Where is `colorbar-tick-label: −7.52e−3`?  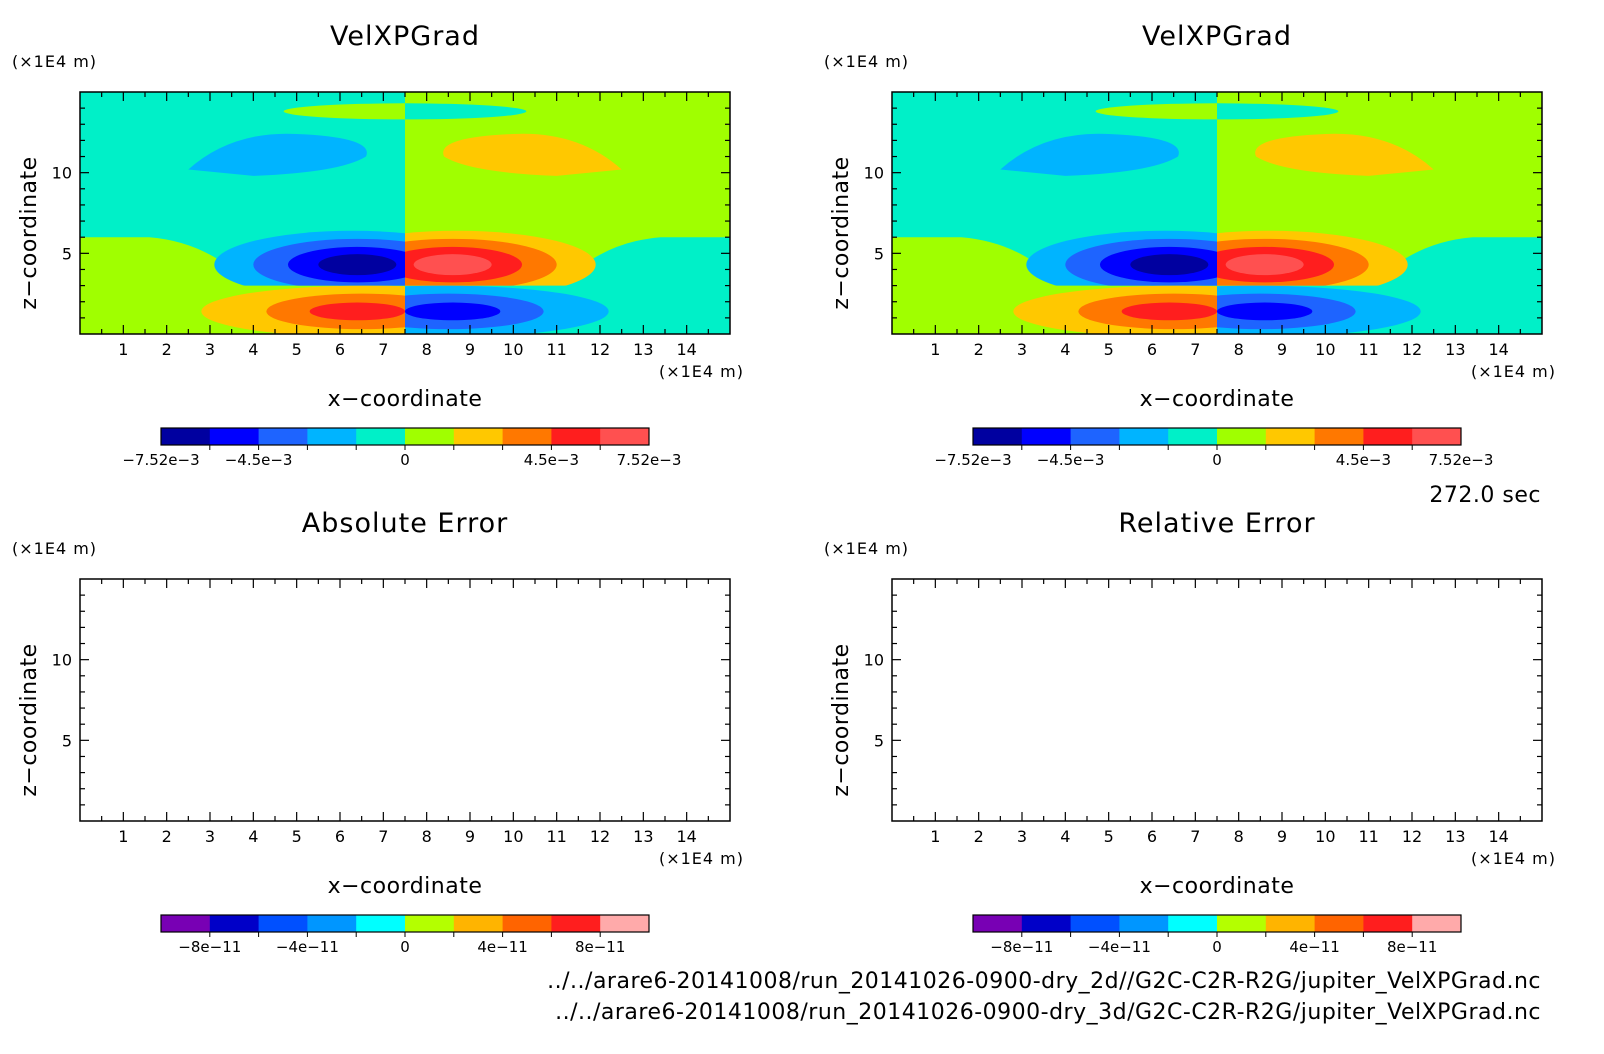
colorbar-tick-label: −7.52e−3 is located at coordinates (972, 460).